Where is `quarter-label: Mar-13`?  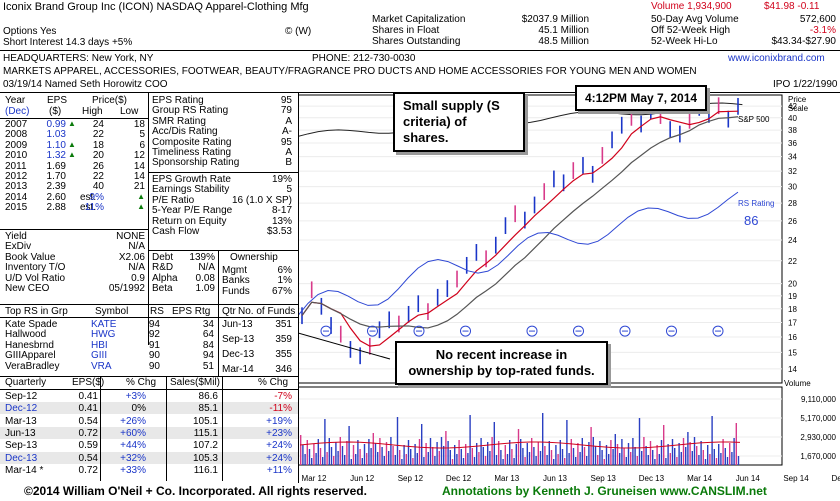 quarter-label: Mar-13 is located at coordinates (21, 421).